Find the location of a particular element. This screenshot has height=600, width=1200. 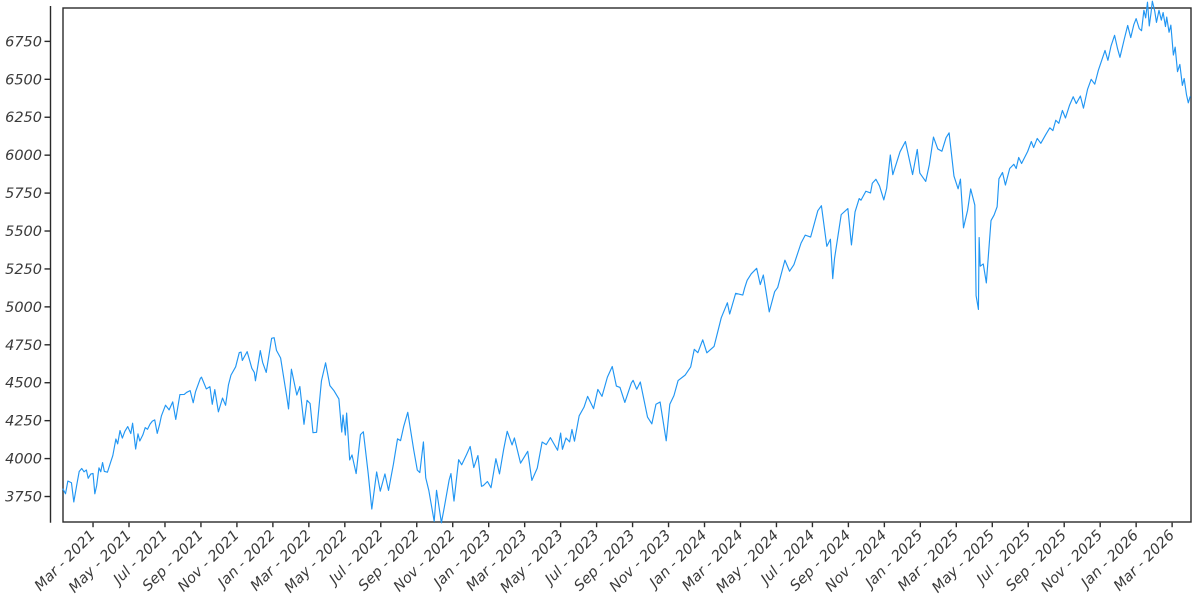

y-tick-label: 3750 is located at coordinates (23, 498).